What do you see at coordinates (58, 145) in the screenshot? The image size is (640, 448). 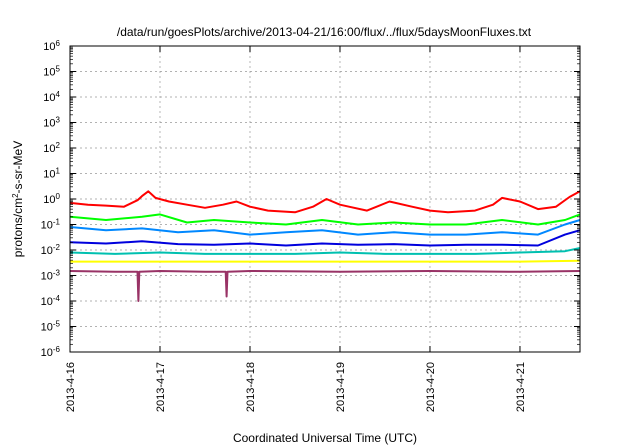 I see `y-tick-label-exp: 2` at bounding box center [58, 145].